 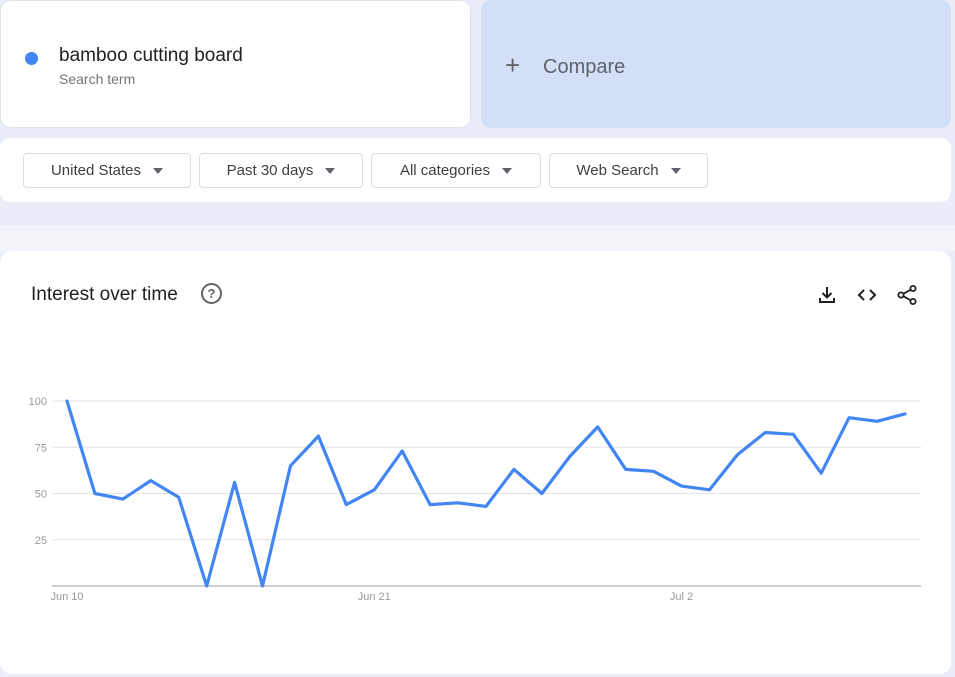 I want to click on search-term-subtitle: Search term, so click(x=97, y=79).